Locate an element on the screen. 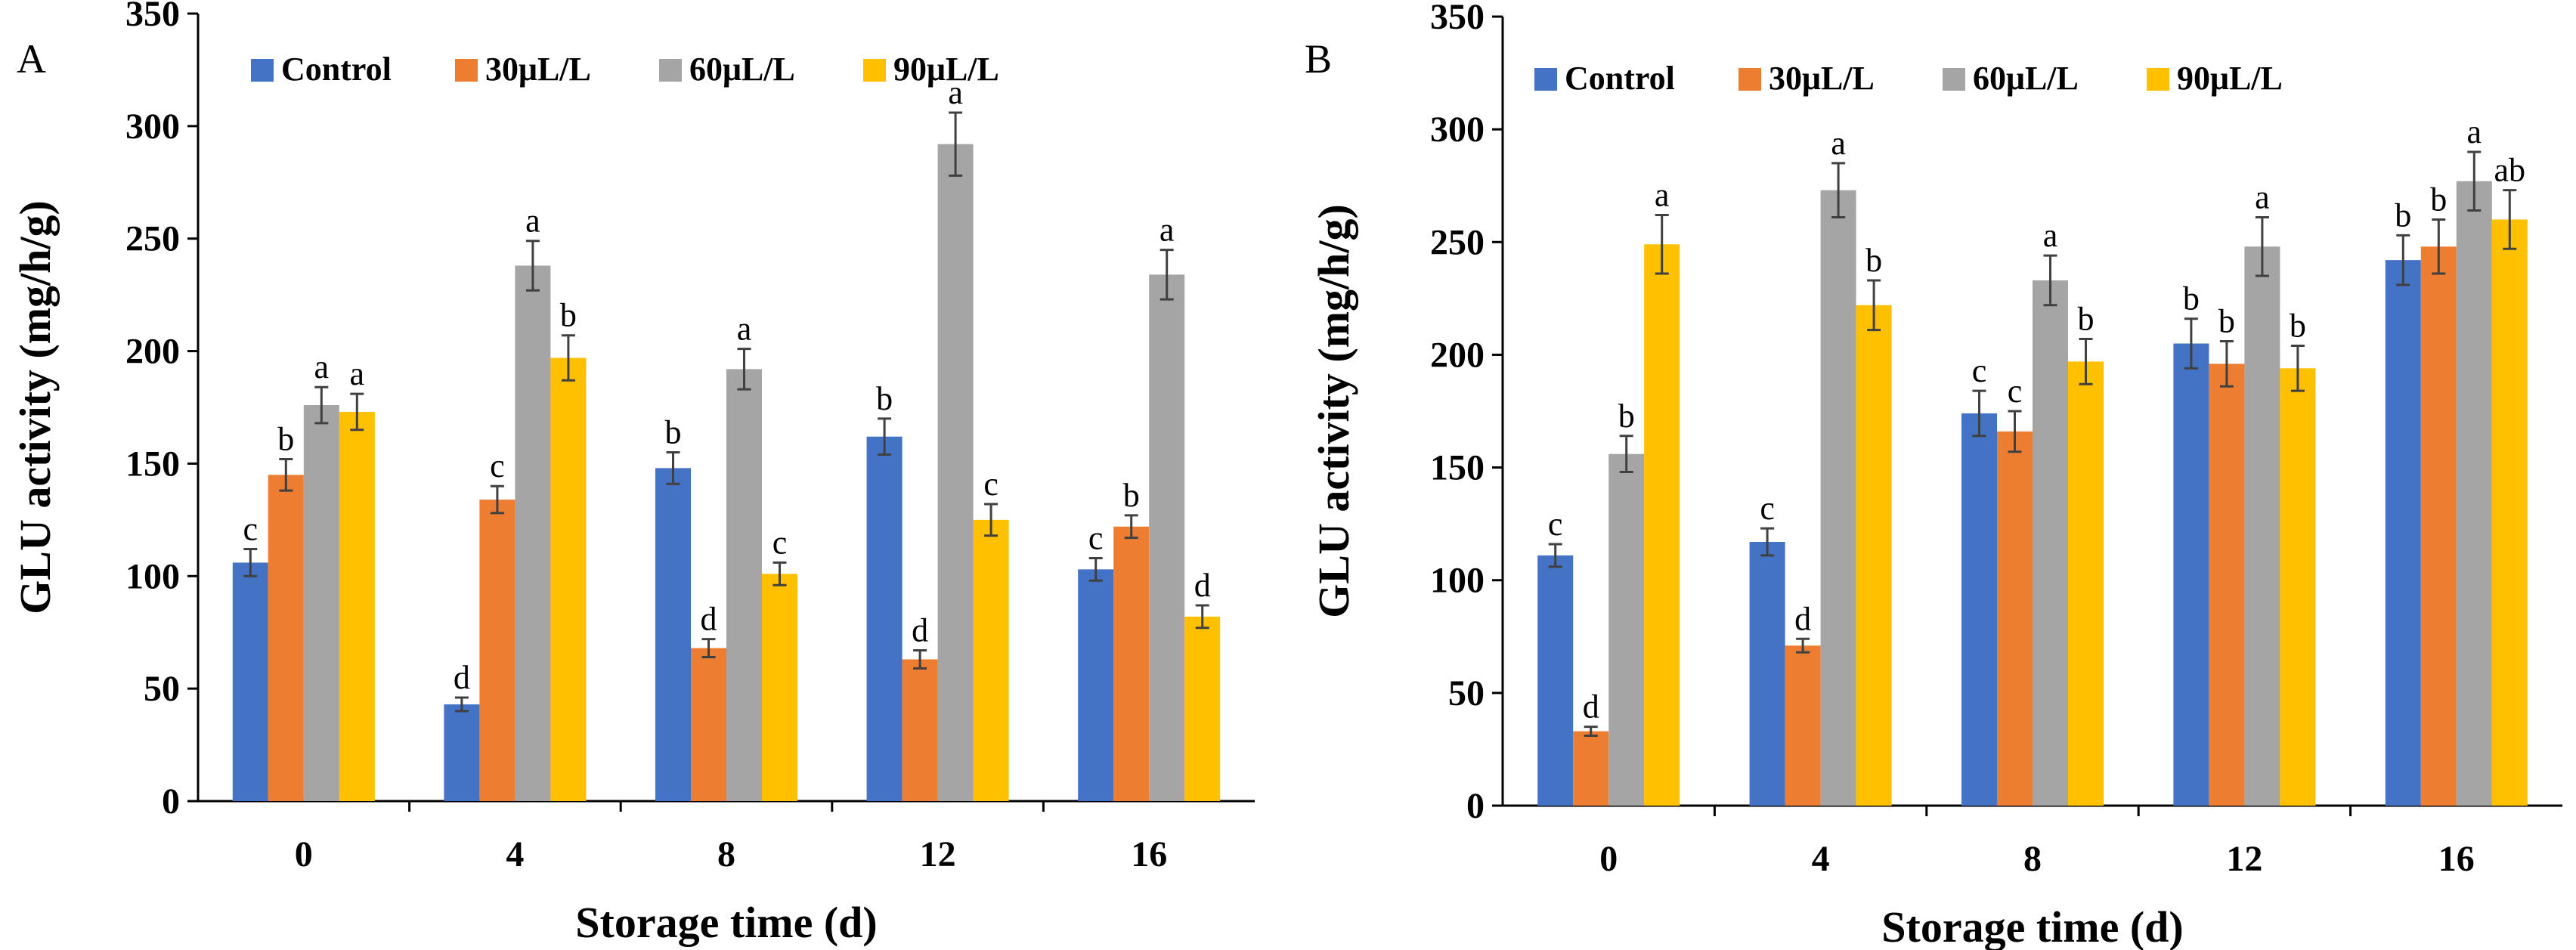 This screenshot has width=2576, height=950. legend-label: Control is located at coordinates (1620, 78).